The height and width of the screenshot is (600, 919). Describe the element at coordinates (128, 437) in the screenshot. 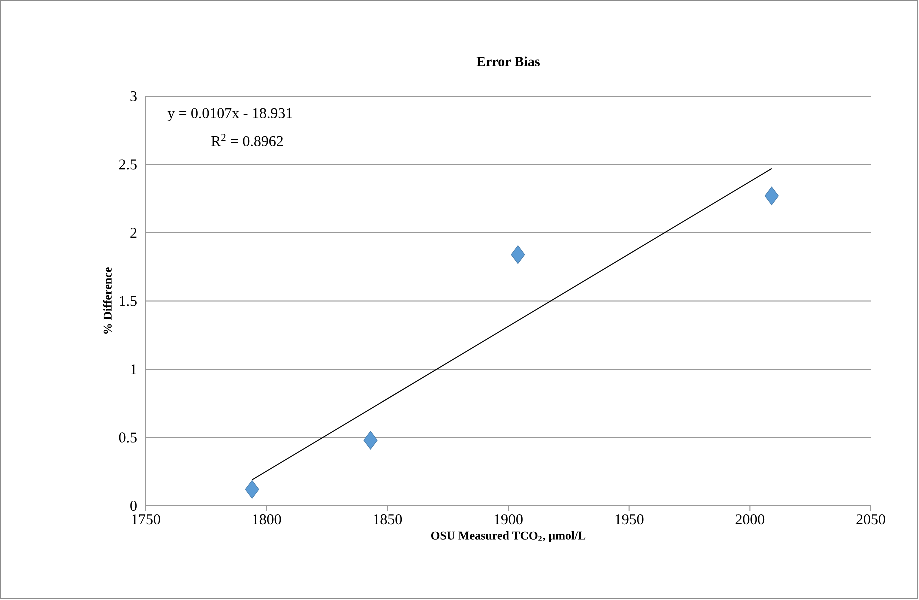

I see `y-tick-label: 0.5` at that location.